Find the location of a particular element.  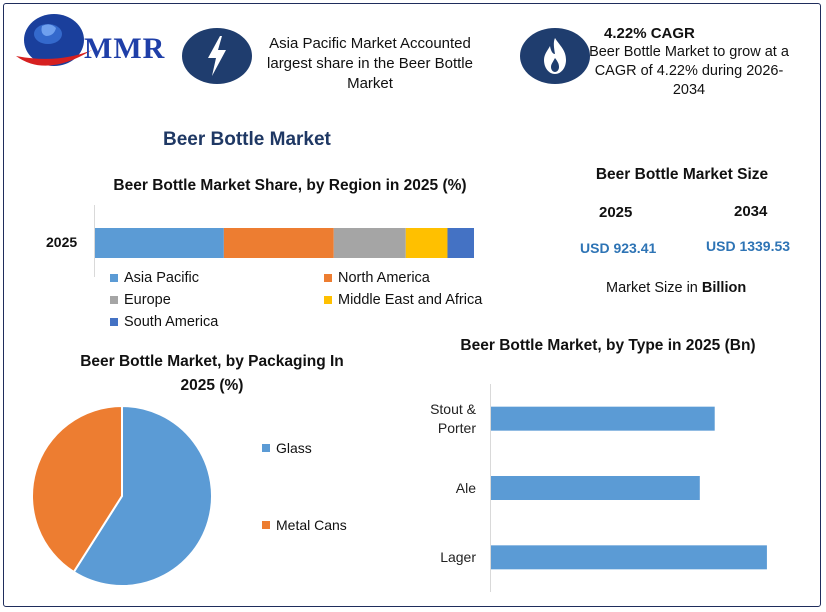

region-chart-axis is located at coordinates (94, 241).